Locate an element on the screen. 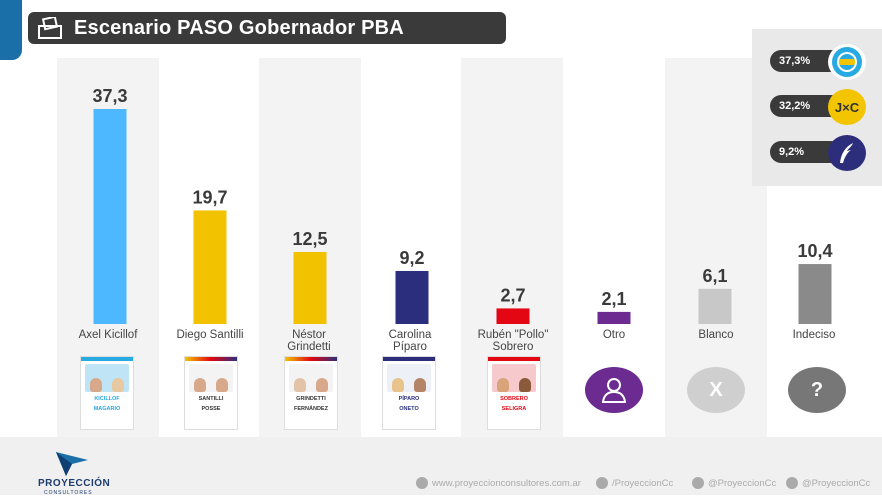 This screenshot has height=496, width=882. card-name: KICILLOF is located at coordinates (107, 399).